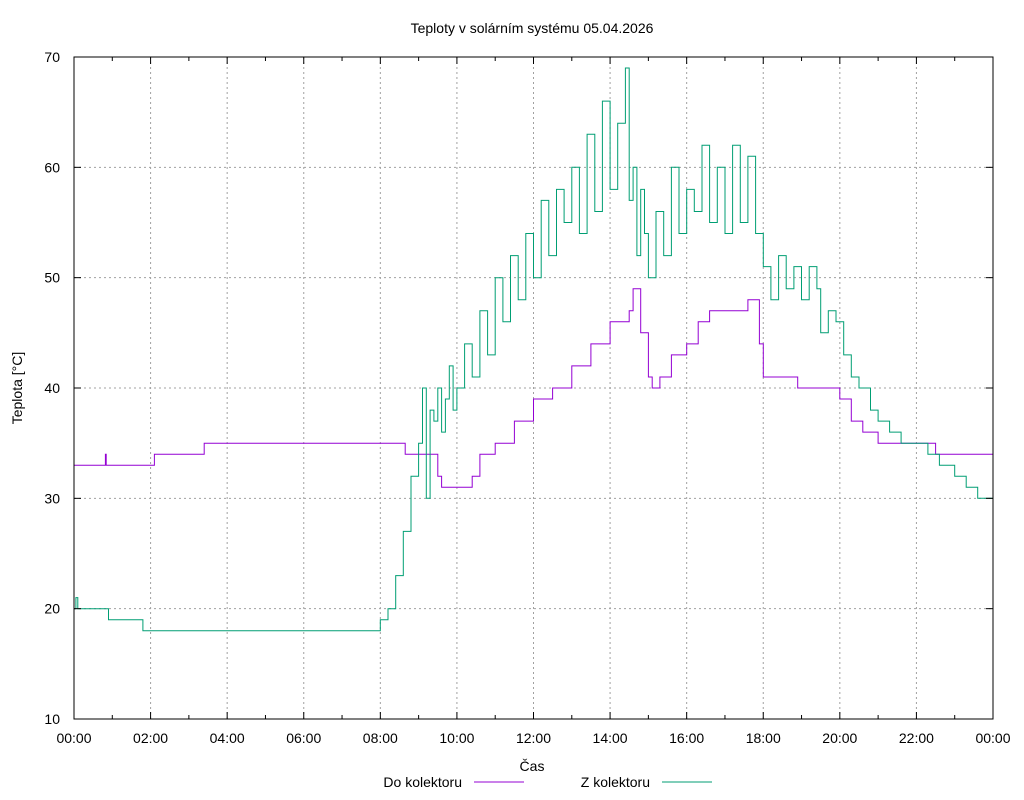 The width and height of the screenshot is (1024, 800). What do you see at coordinates (763, 738) in the screenshot?
I see `x-tick-label: 18:00` at bounding box center [763, 738].